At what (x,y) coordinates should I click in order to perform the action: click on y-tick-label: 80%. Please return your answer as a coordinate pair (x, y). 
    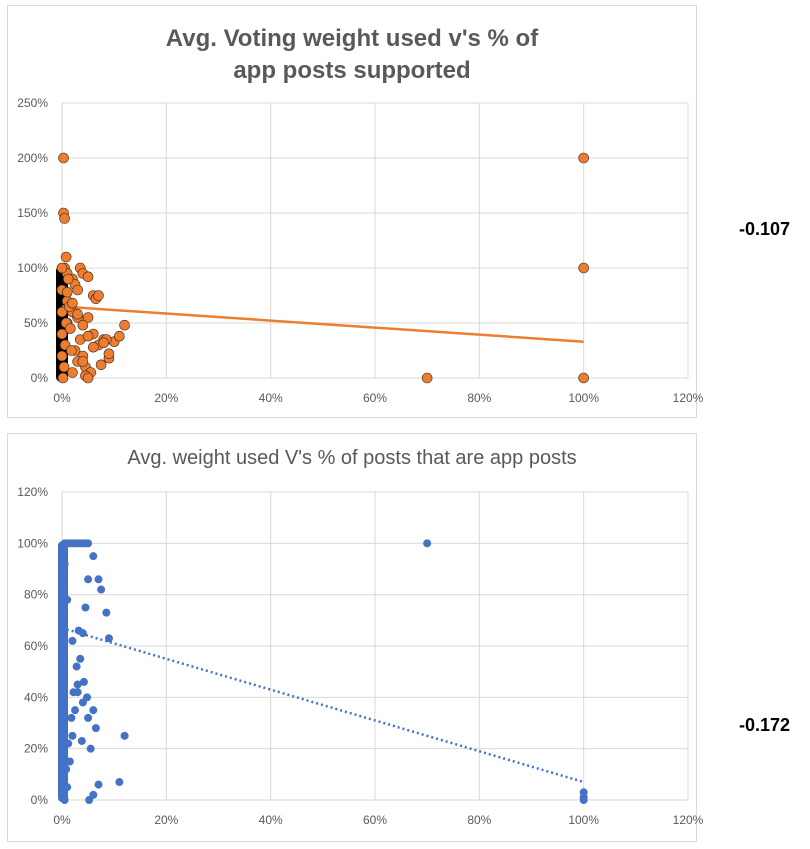
    Looking at the image, I should click on (36, 595).